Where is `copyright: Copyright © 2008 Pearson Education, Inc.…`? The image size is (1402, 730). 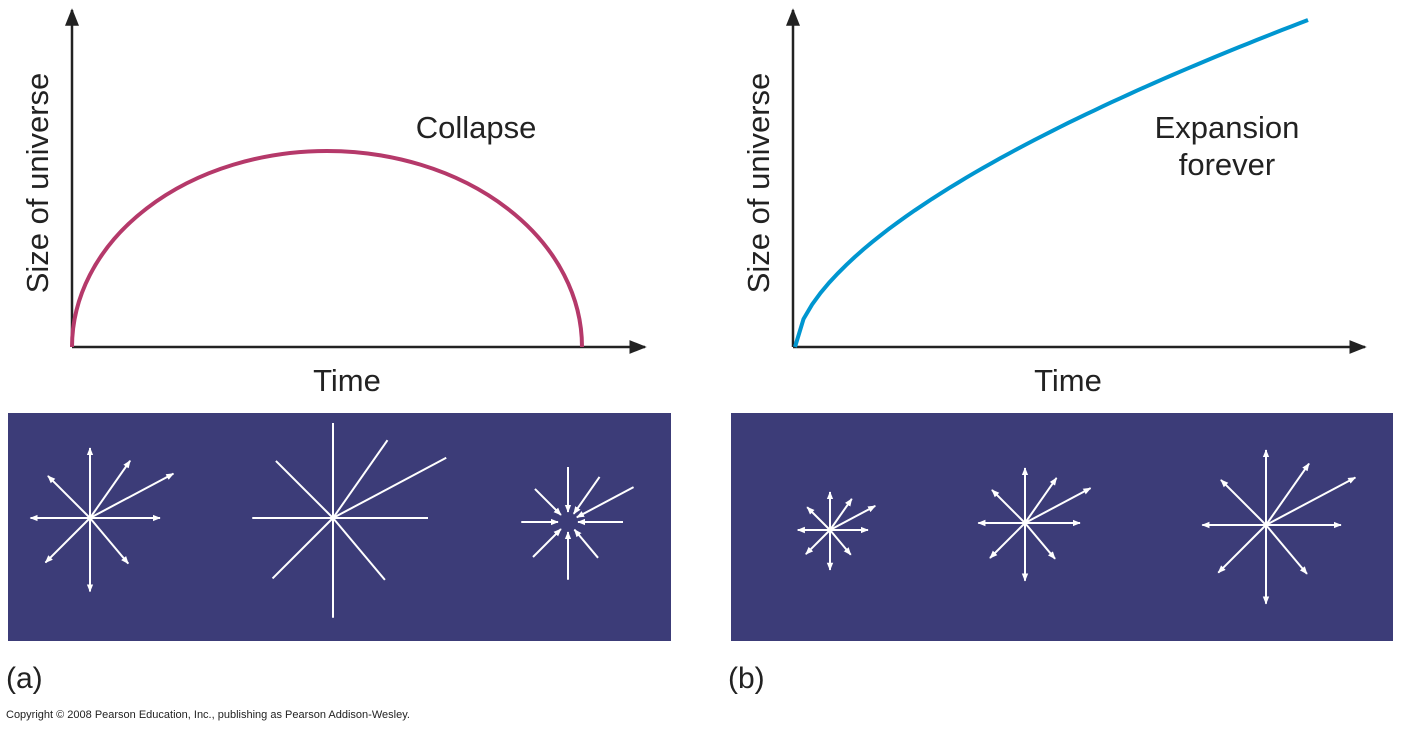 copyright: Copyright © 2008 Pearson Education, Inc.… is located at coordinates (208, 715).